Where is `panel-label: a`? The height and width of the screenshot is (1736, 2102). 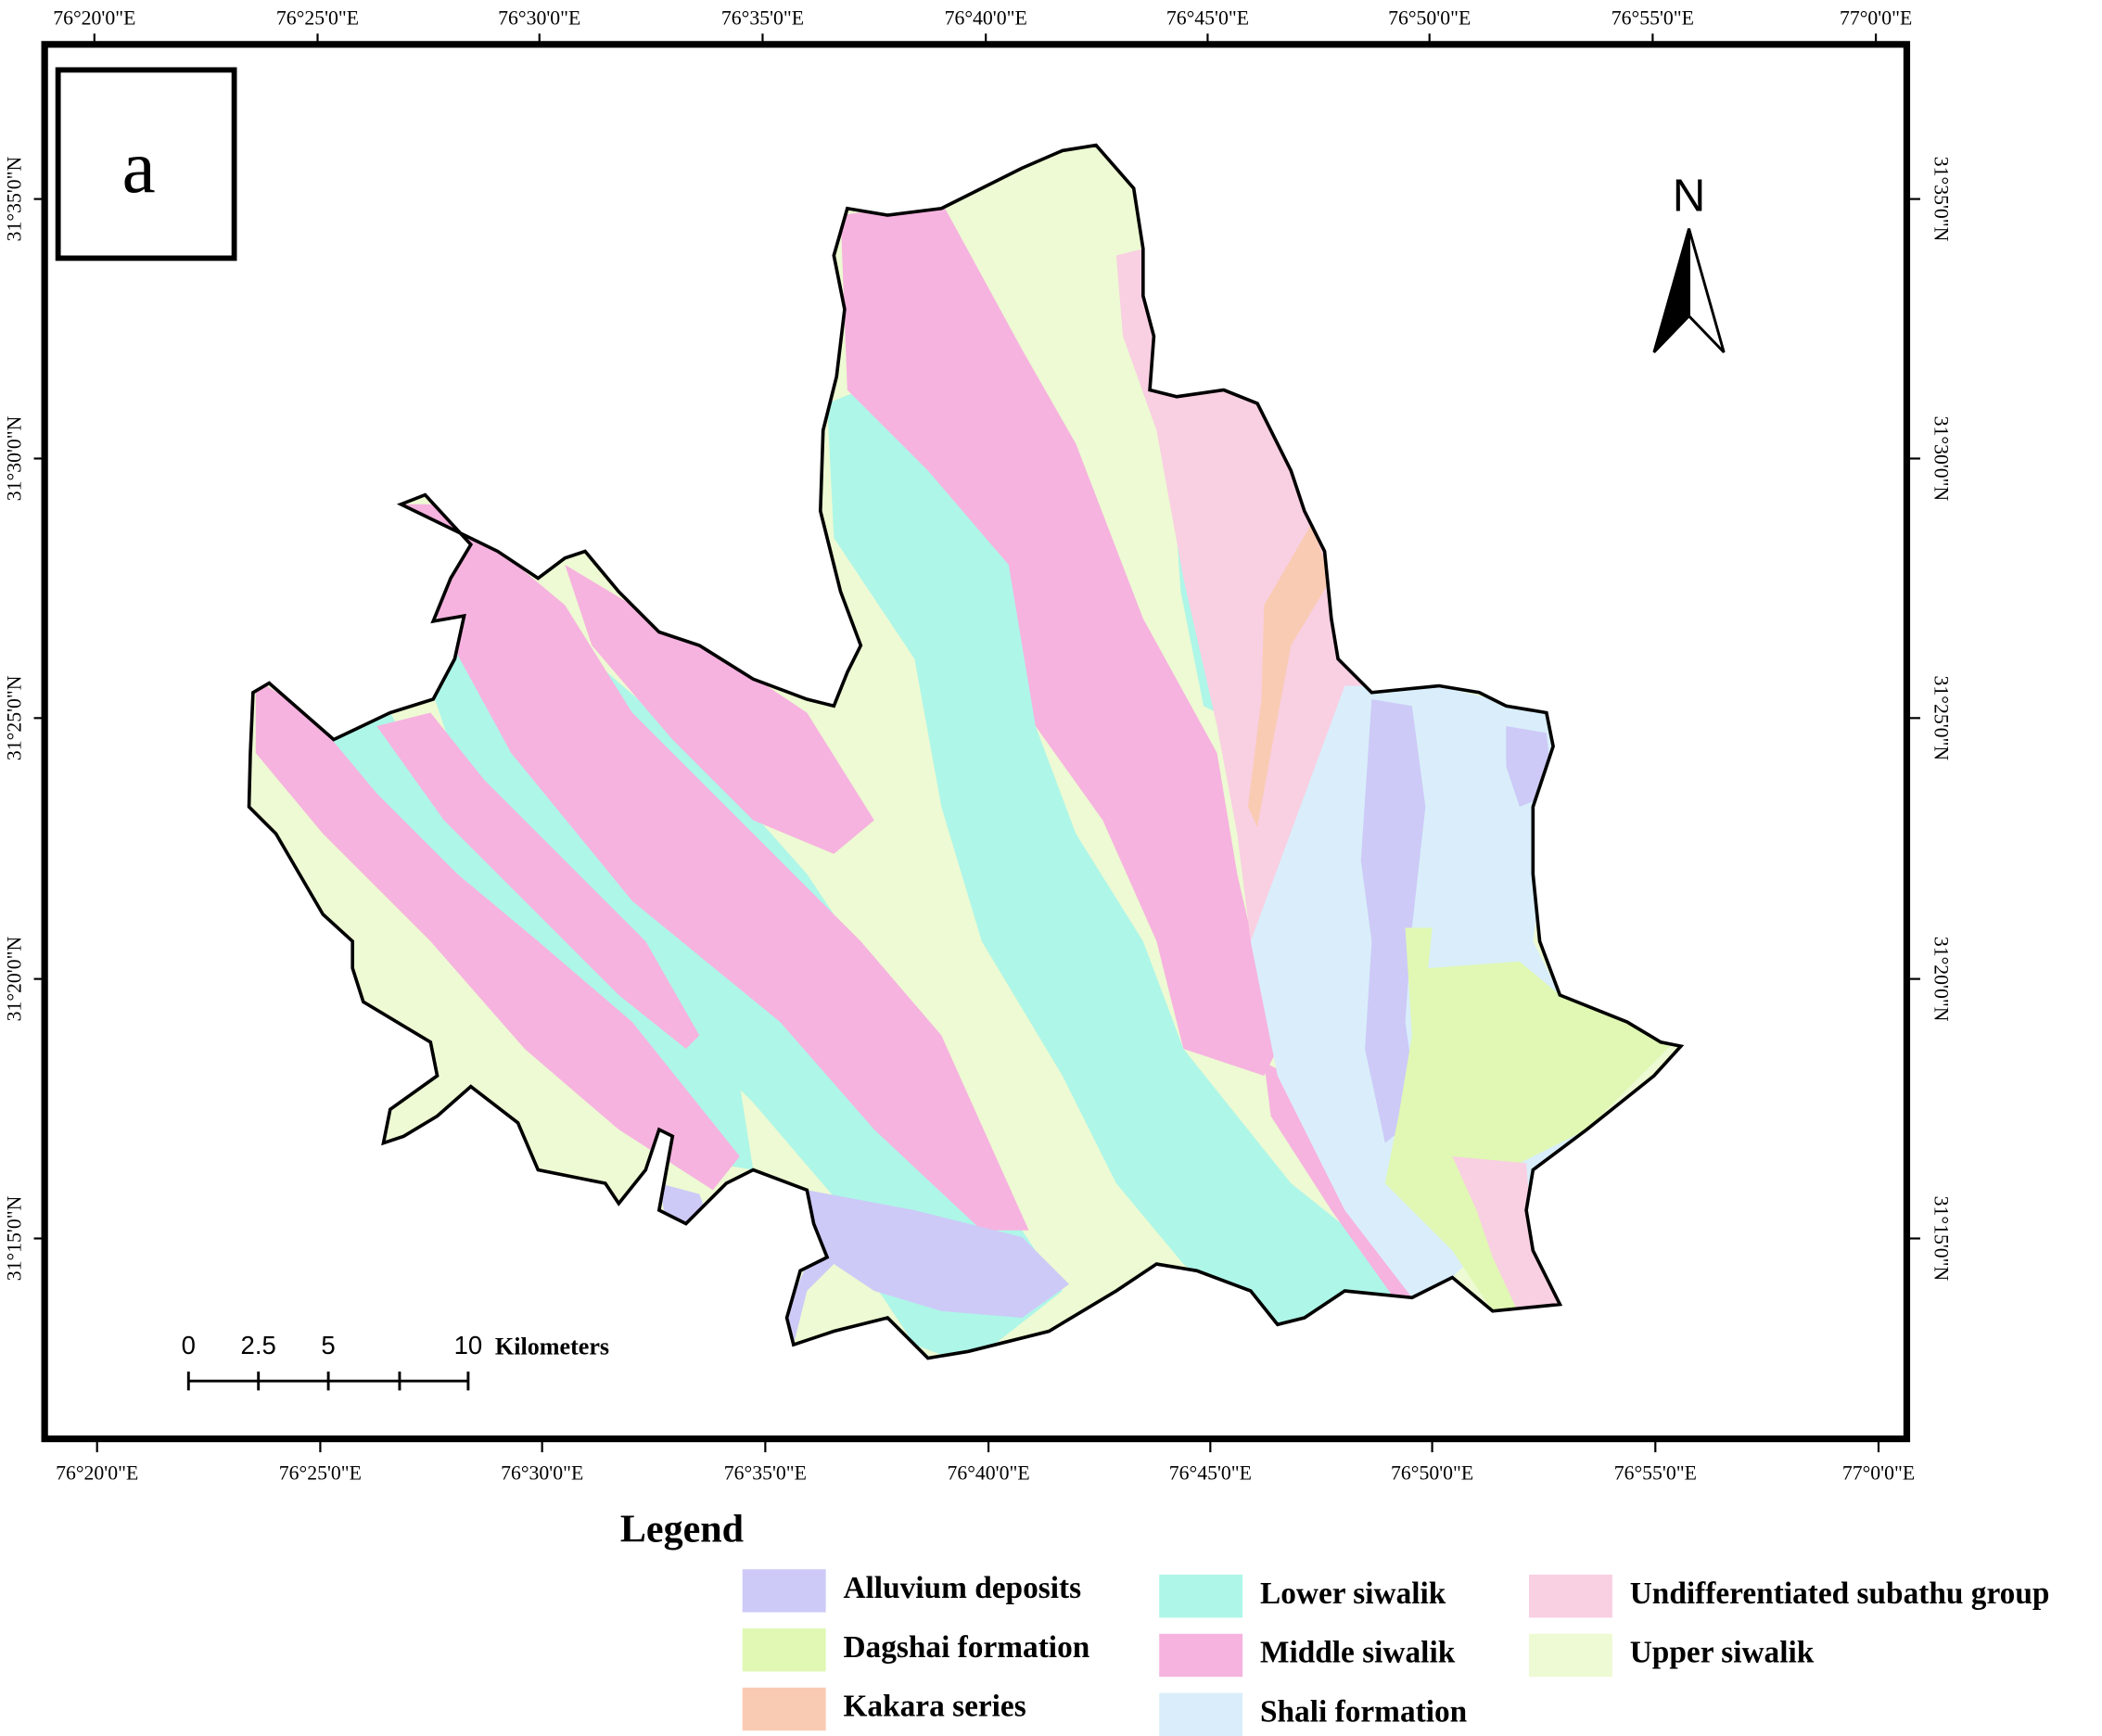
panel-label: a is located at coordinates (139, 167).